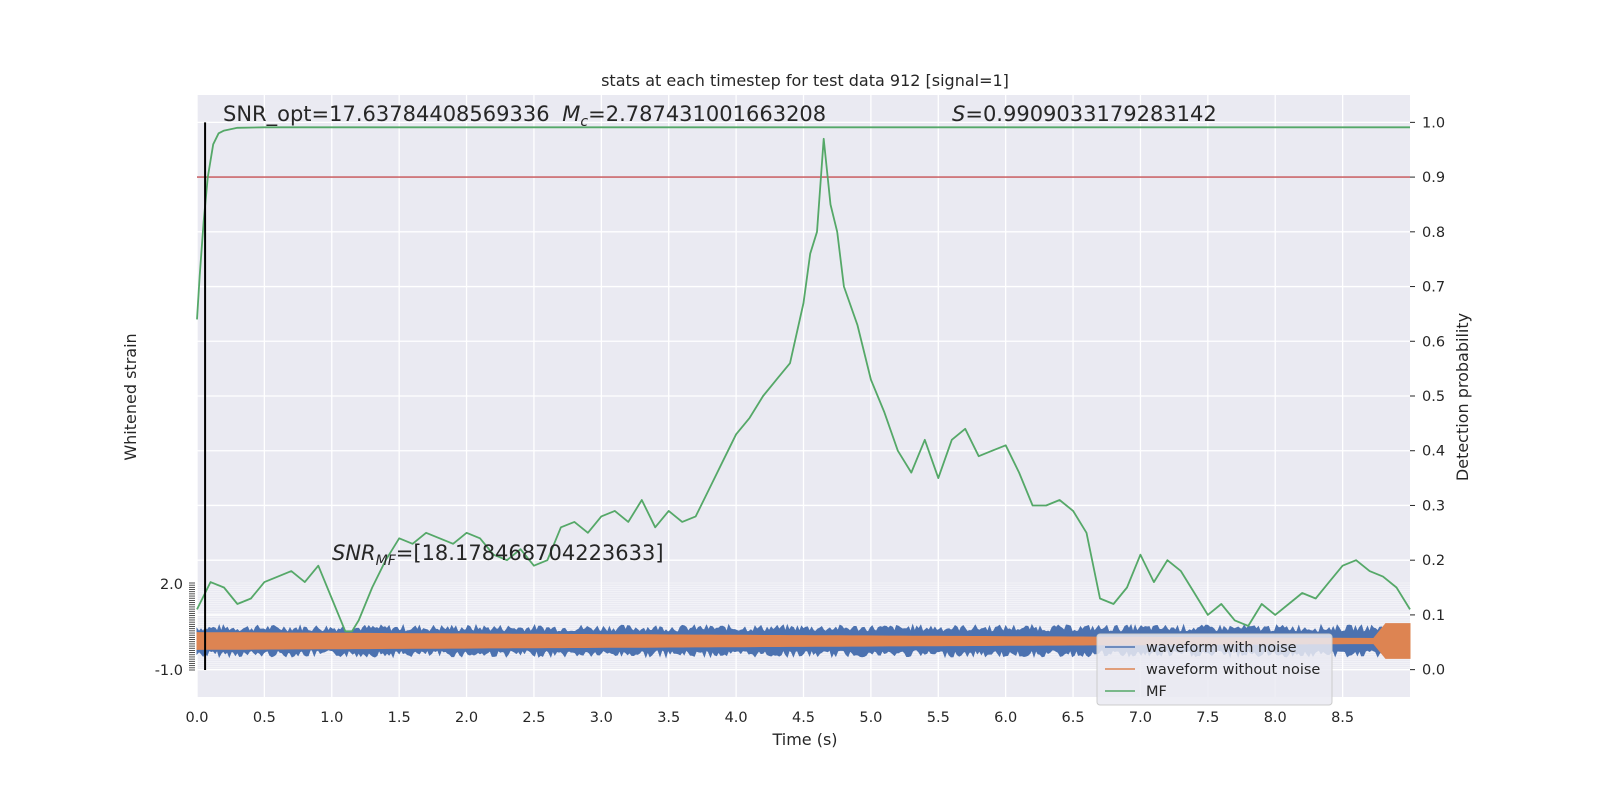 The width and height of the screenshot is (1600, 805). Describe the element at coordinates (804, 739) in the screenshot. I see `x-axis-label: Time (s)` at that location.